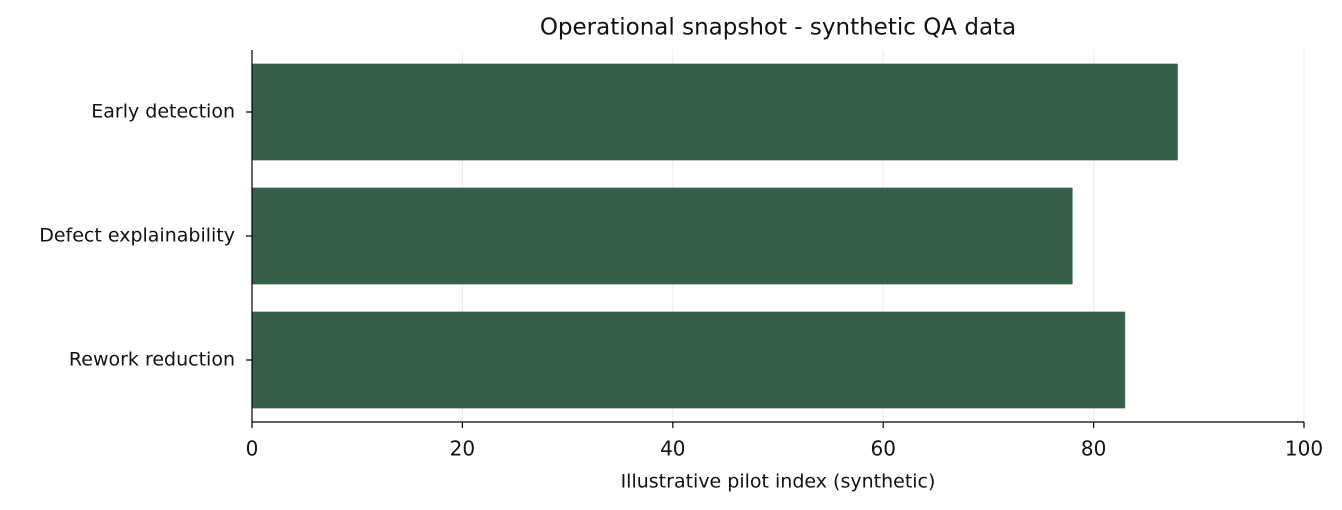 This screenshot has width=1342, height=510. Describe the element at coordinates (778, 28) in the screenshot. I see `chart-title: Operational snapshot - synthetic QA data` at that location.